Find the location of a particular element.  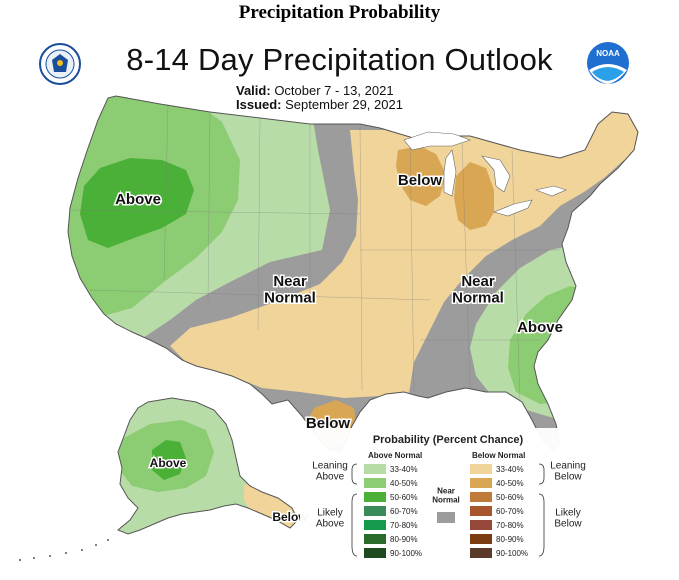

label-near-normal-east: Near Normal is located at coordinates (478, 290).